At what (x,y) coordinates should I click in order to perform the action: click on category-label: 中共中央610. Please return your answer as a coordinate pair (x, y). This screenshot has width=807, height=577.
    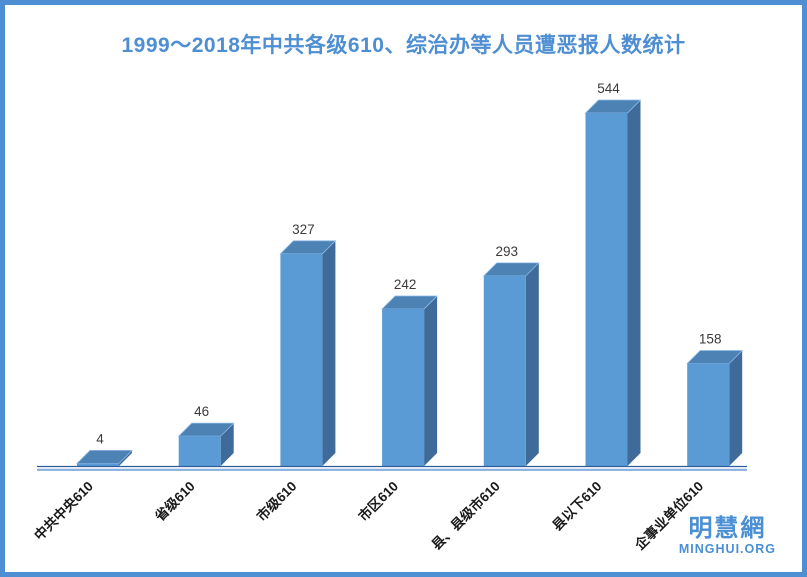
    Looking at the image, I should click on (63, 510).